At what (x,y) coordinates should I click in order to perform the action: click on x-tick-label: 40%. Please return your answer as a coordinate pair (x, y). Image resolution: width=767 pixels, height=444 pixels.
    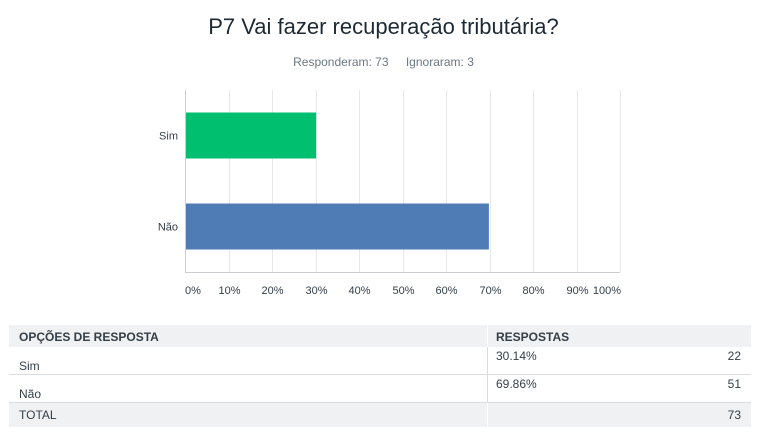
    Looking at the image, I should click on (359, 291).